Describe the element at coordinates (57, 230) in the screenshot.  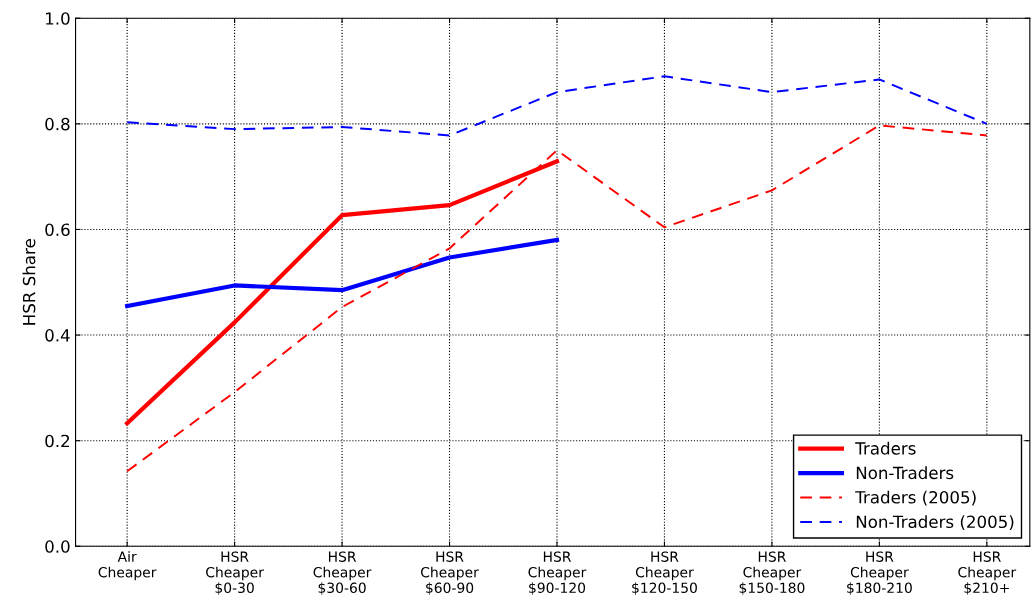
I see `y-tick-label: 0.6` at that location.